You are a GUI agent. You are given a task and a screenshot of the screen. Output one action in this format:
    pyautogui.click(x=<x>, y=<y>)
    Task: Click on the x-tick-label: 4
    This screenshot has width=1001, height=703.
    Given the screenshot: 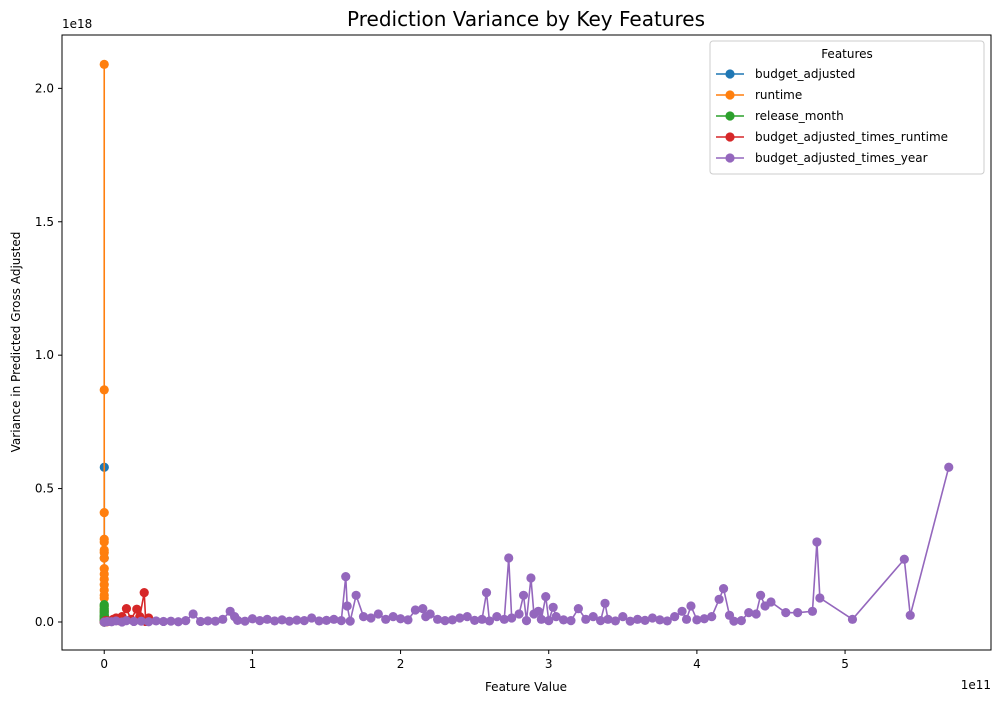 What is the action you would take?
    pyautogui.click(x=697, y=664)
    